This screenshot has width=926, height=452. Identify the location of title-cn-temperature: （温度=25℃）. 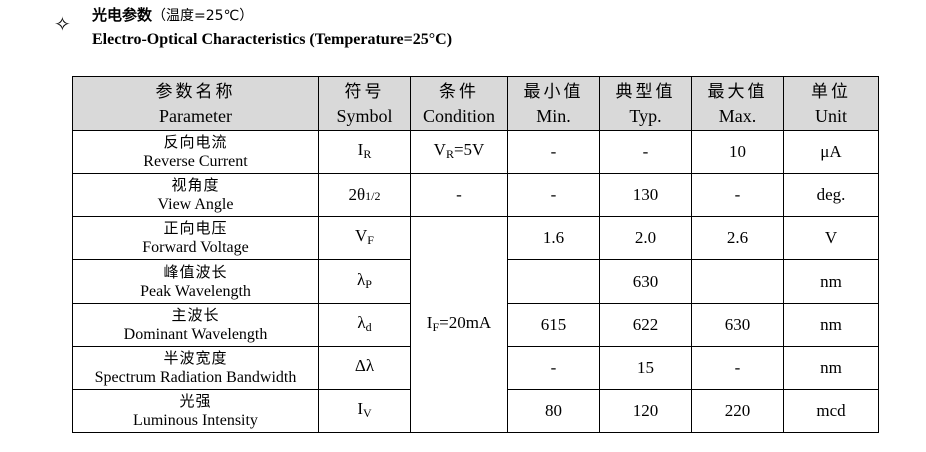
(203, 16).